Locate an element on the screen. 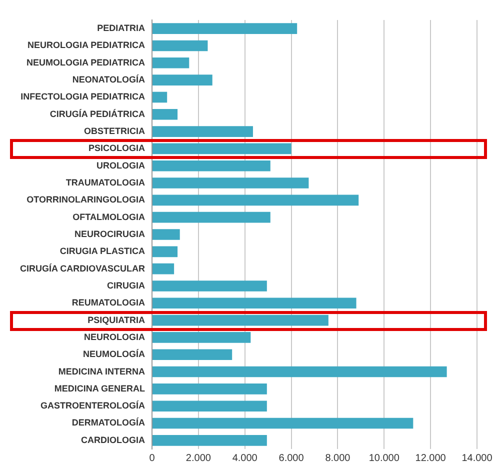  x-tick-label: 0 is located at coordinates (152, 458).